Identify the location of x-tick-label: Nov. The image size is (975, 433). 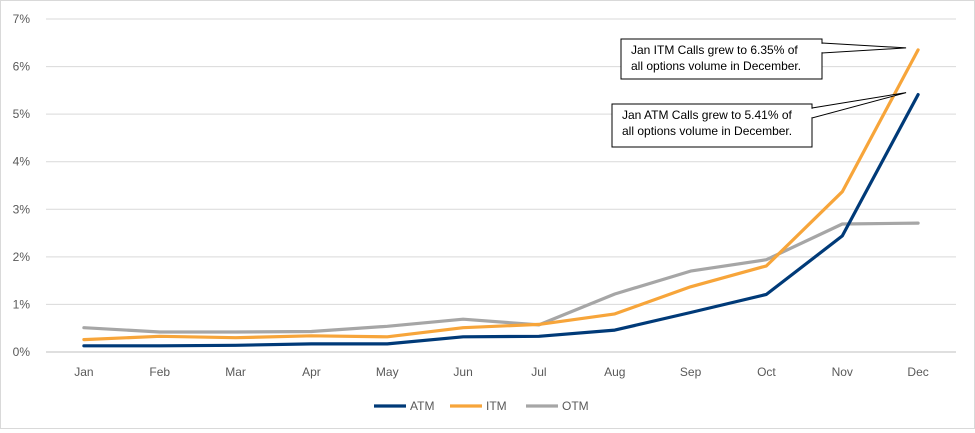
(842, 372).